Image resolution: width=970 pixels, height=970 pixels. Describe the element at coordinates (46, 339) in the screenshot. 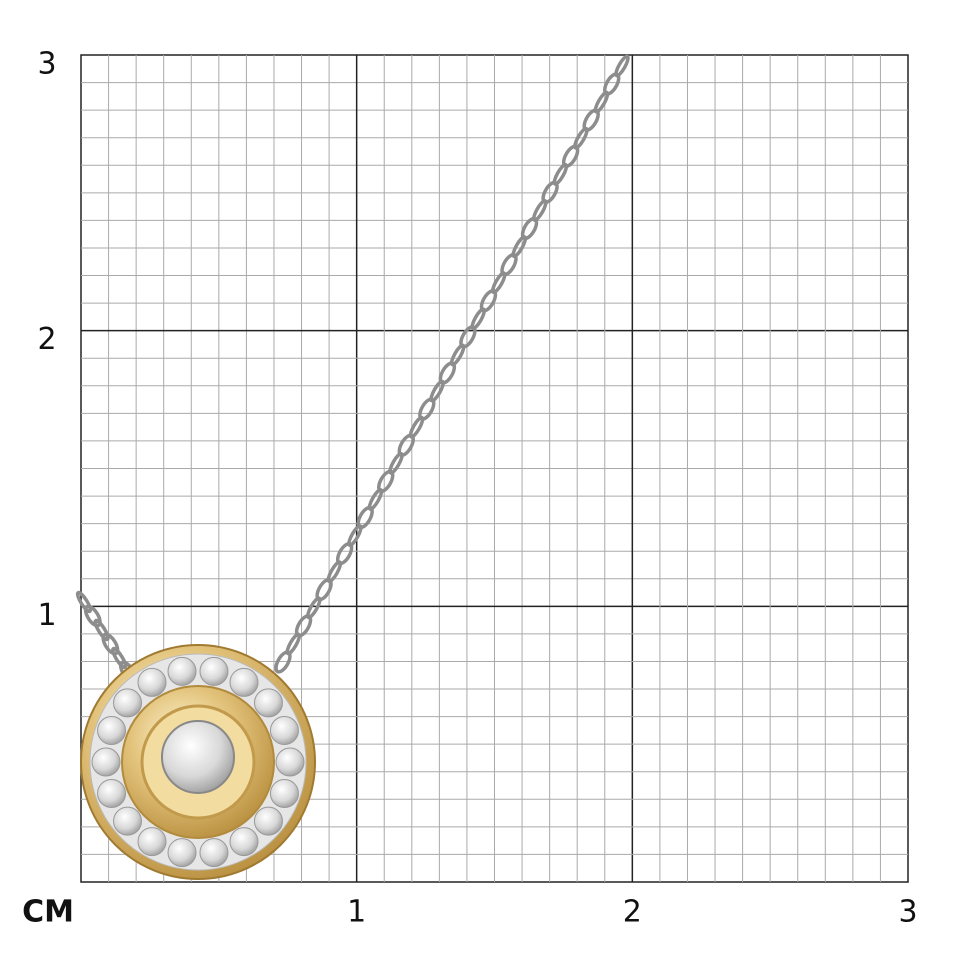

I see `y-scale-label: 2` at that location.